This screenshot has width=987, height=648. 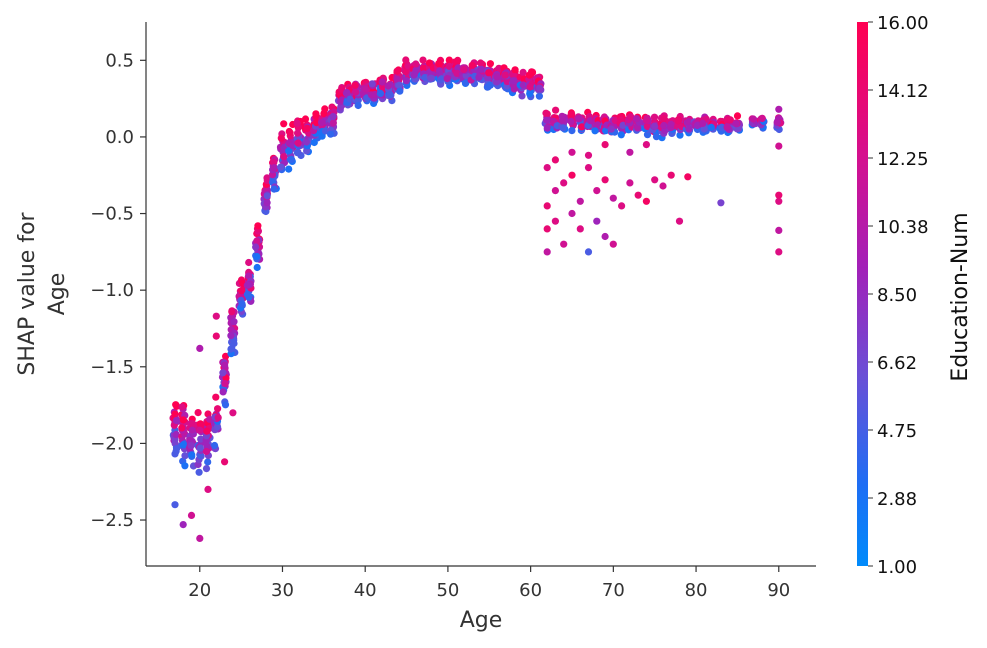 I want to click on y-tick-label: −0.5, so click(x=112, y=214).